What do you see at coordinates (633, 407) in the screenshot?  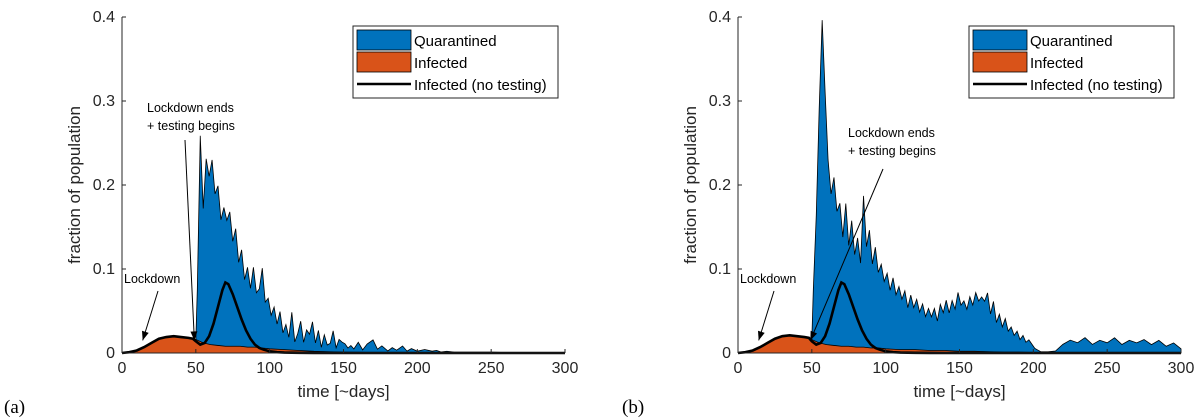 I see `panel-letter: (b)` at bounding box center [633, 407].